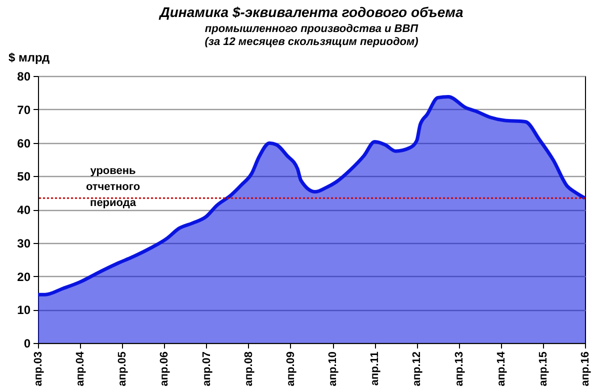 The image size is (600, 390). Describe the element at coordinates (501, 368) in the screenshot. I see `x-tick-label: апр.14` at that location.